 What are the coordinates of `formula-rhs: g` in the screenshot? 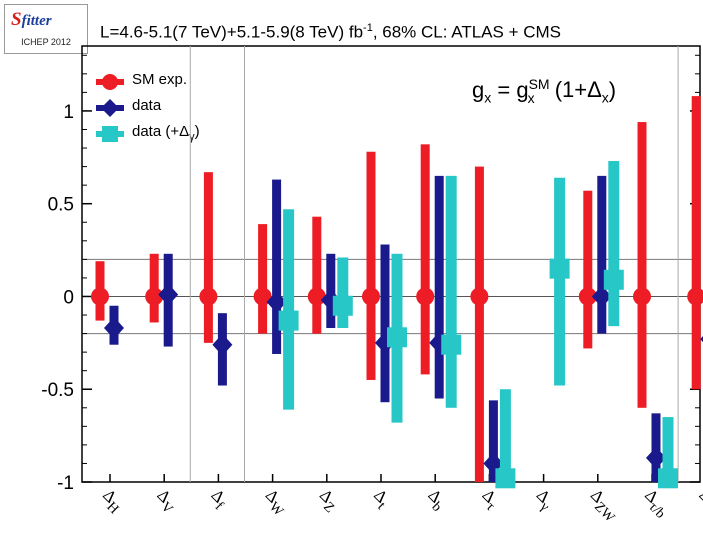 It's located at (522, 90).